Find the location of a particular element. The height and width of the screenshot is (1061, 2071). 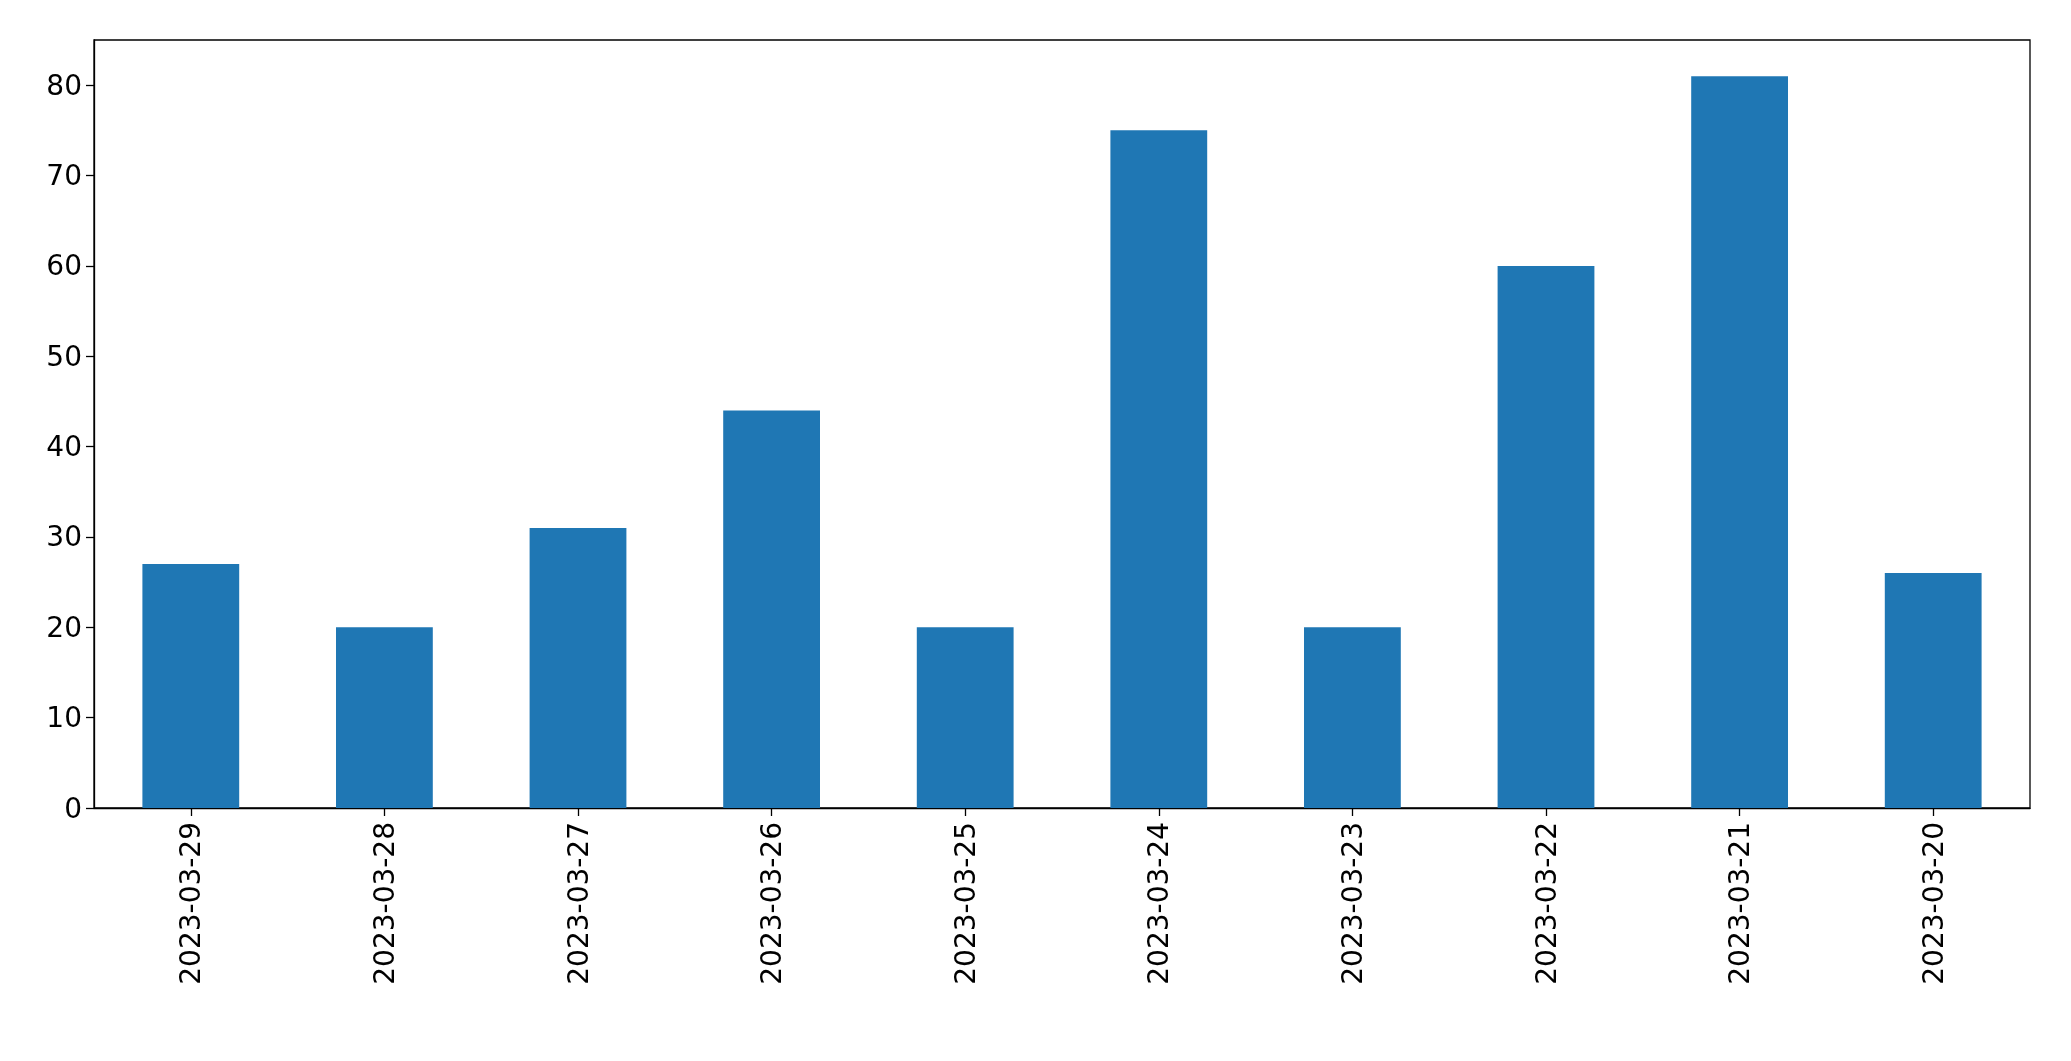

y-tick-label: 80 is located at coordinates (64, 85).